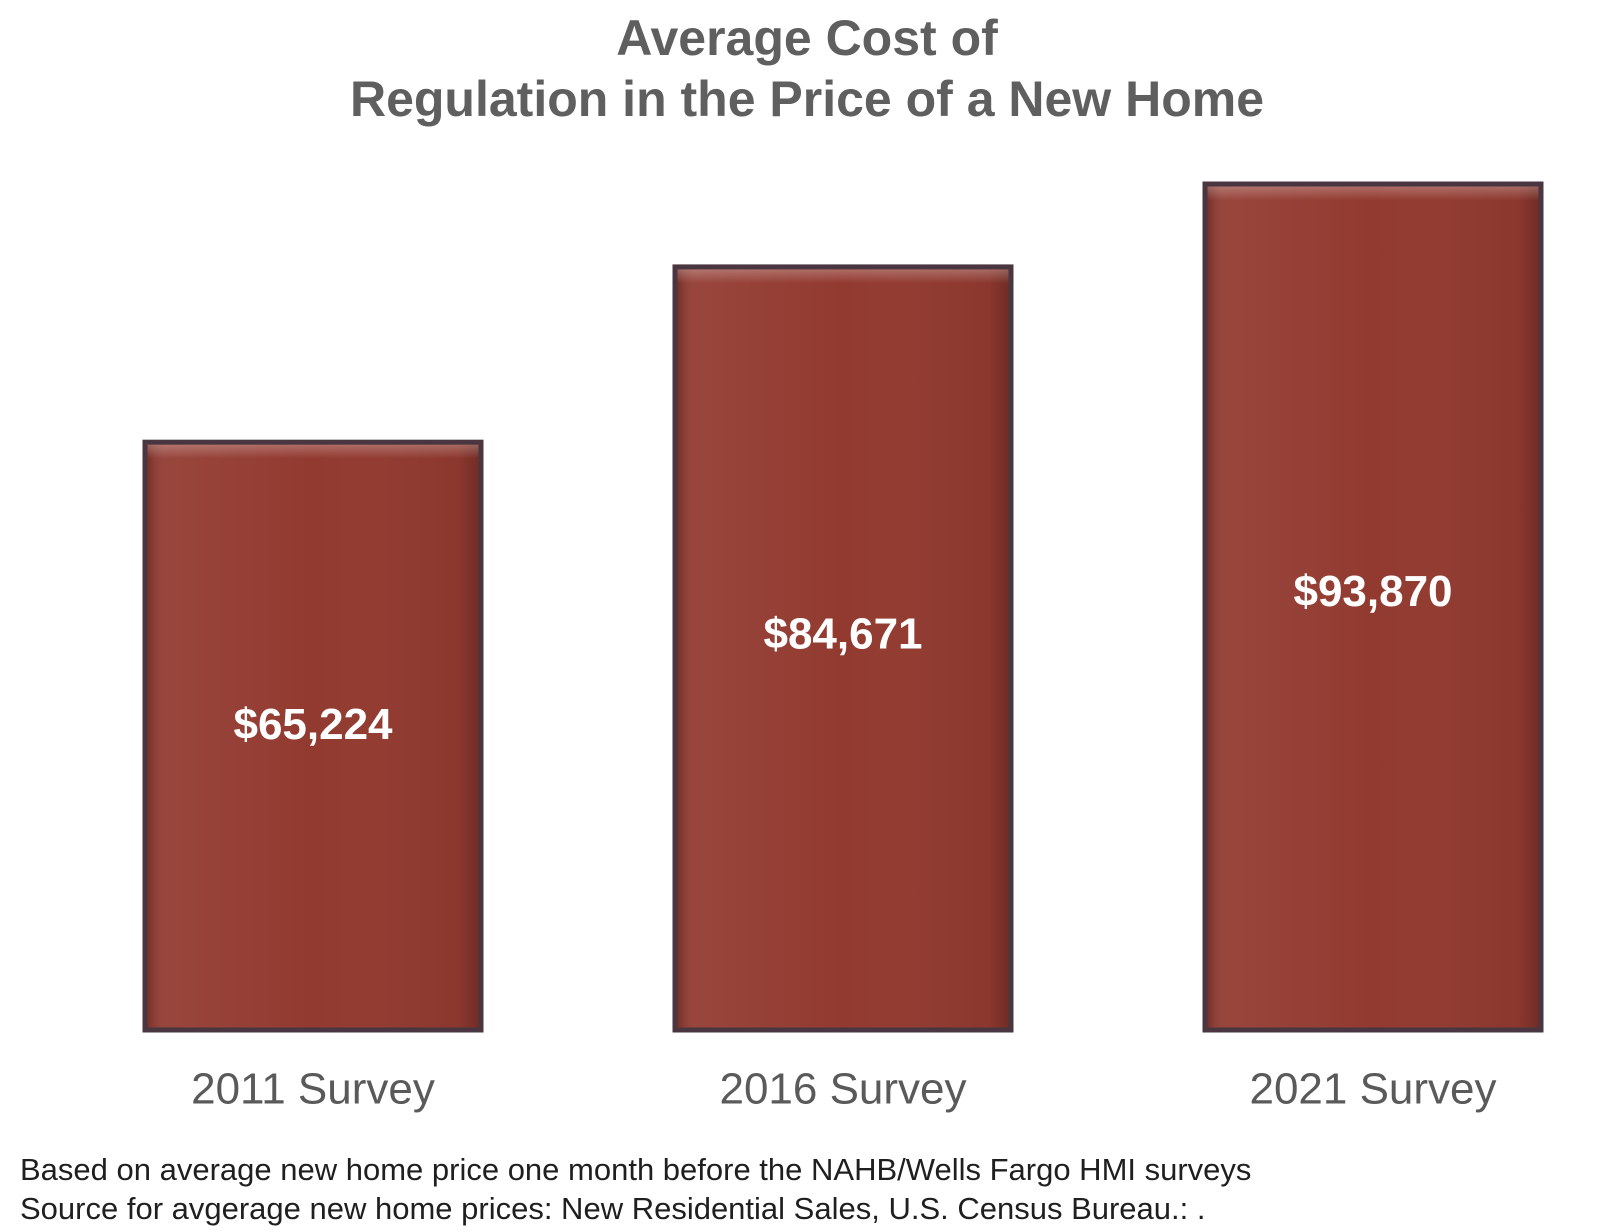 This screenshot has height=1232, width=1614. Describe the element at coordinates (842, 634) in the screenshot. I see `data-label-1: $84,671` at that location.